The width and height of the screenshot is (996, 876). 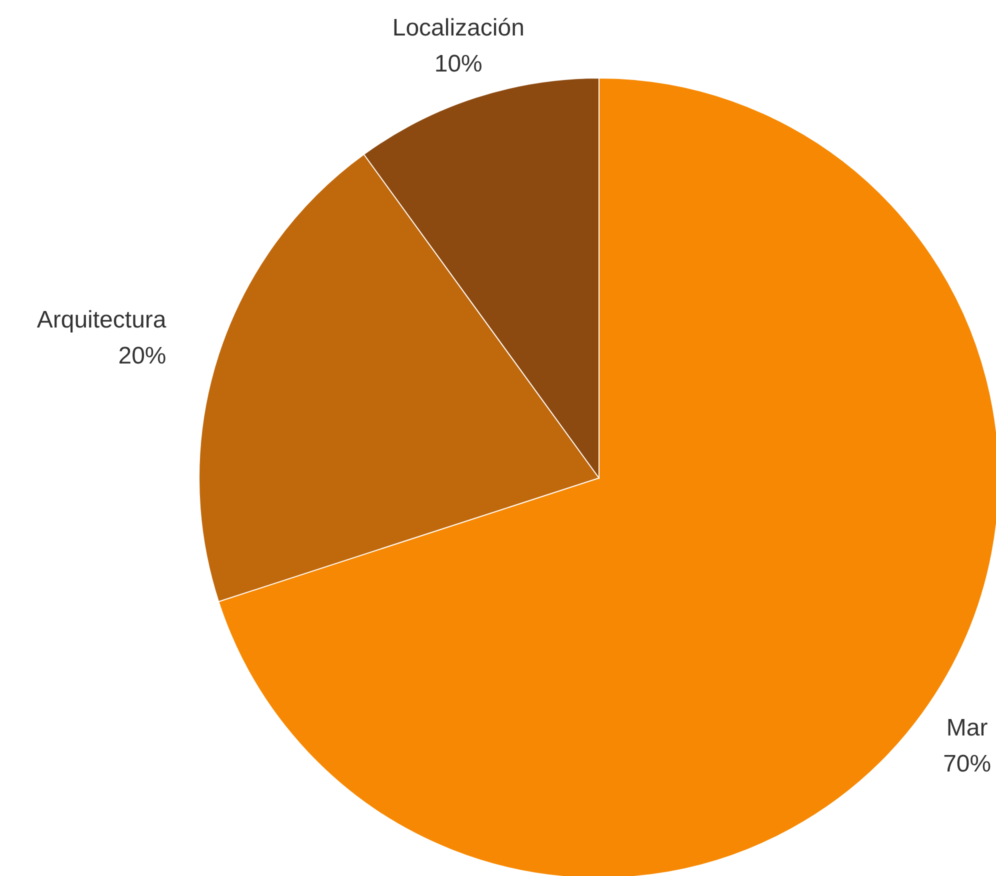 I want to click on slice-label: Mar, so click(x=967, y=728).